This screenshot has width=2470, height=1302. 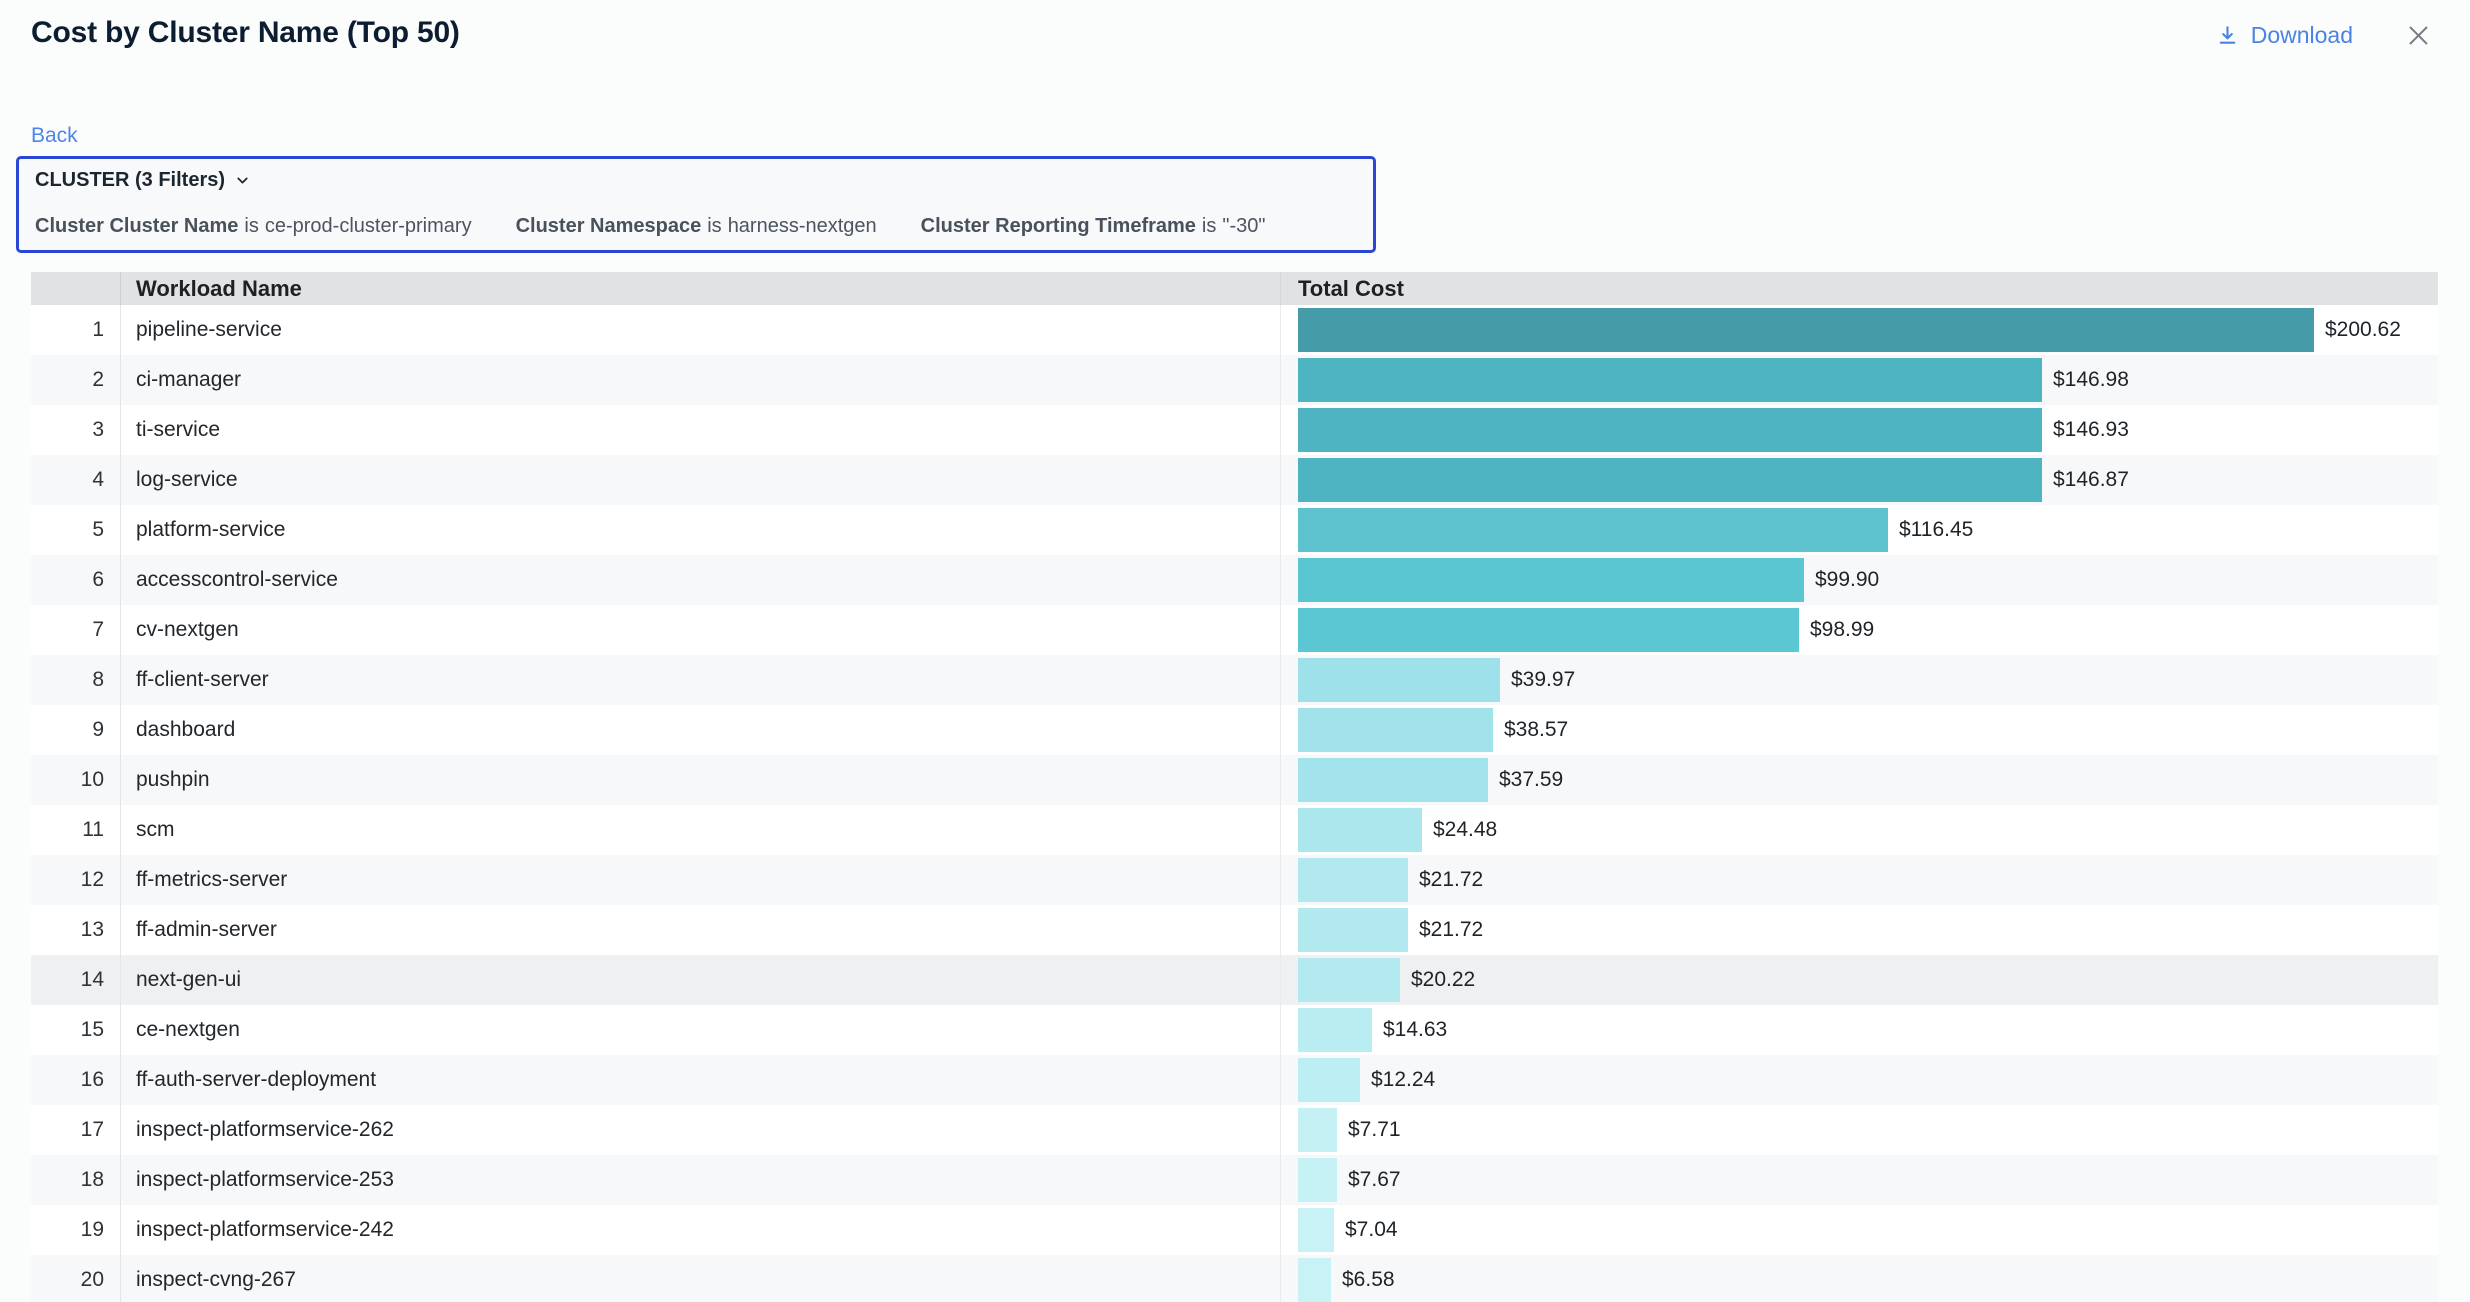 What do you see at coordinates (1859, 288) in the screenshot?
I see `column-header-total-cost: Total Cost` at bounding box center [1859, 288].